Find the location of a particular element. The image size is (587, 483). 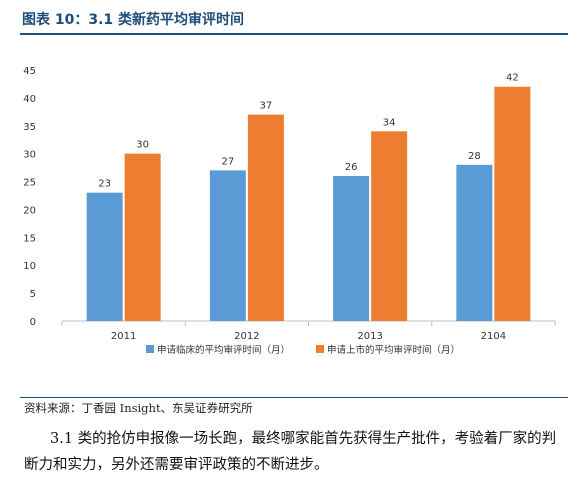

y-tick-label: 35 is located at coordinates (29, 127).